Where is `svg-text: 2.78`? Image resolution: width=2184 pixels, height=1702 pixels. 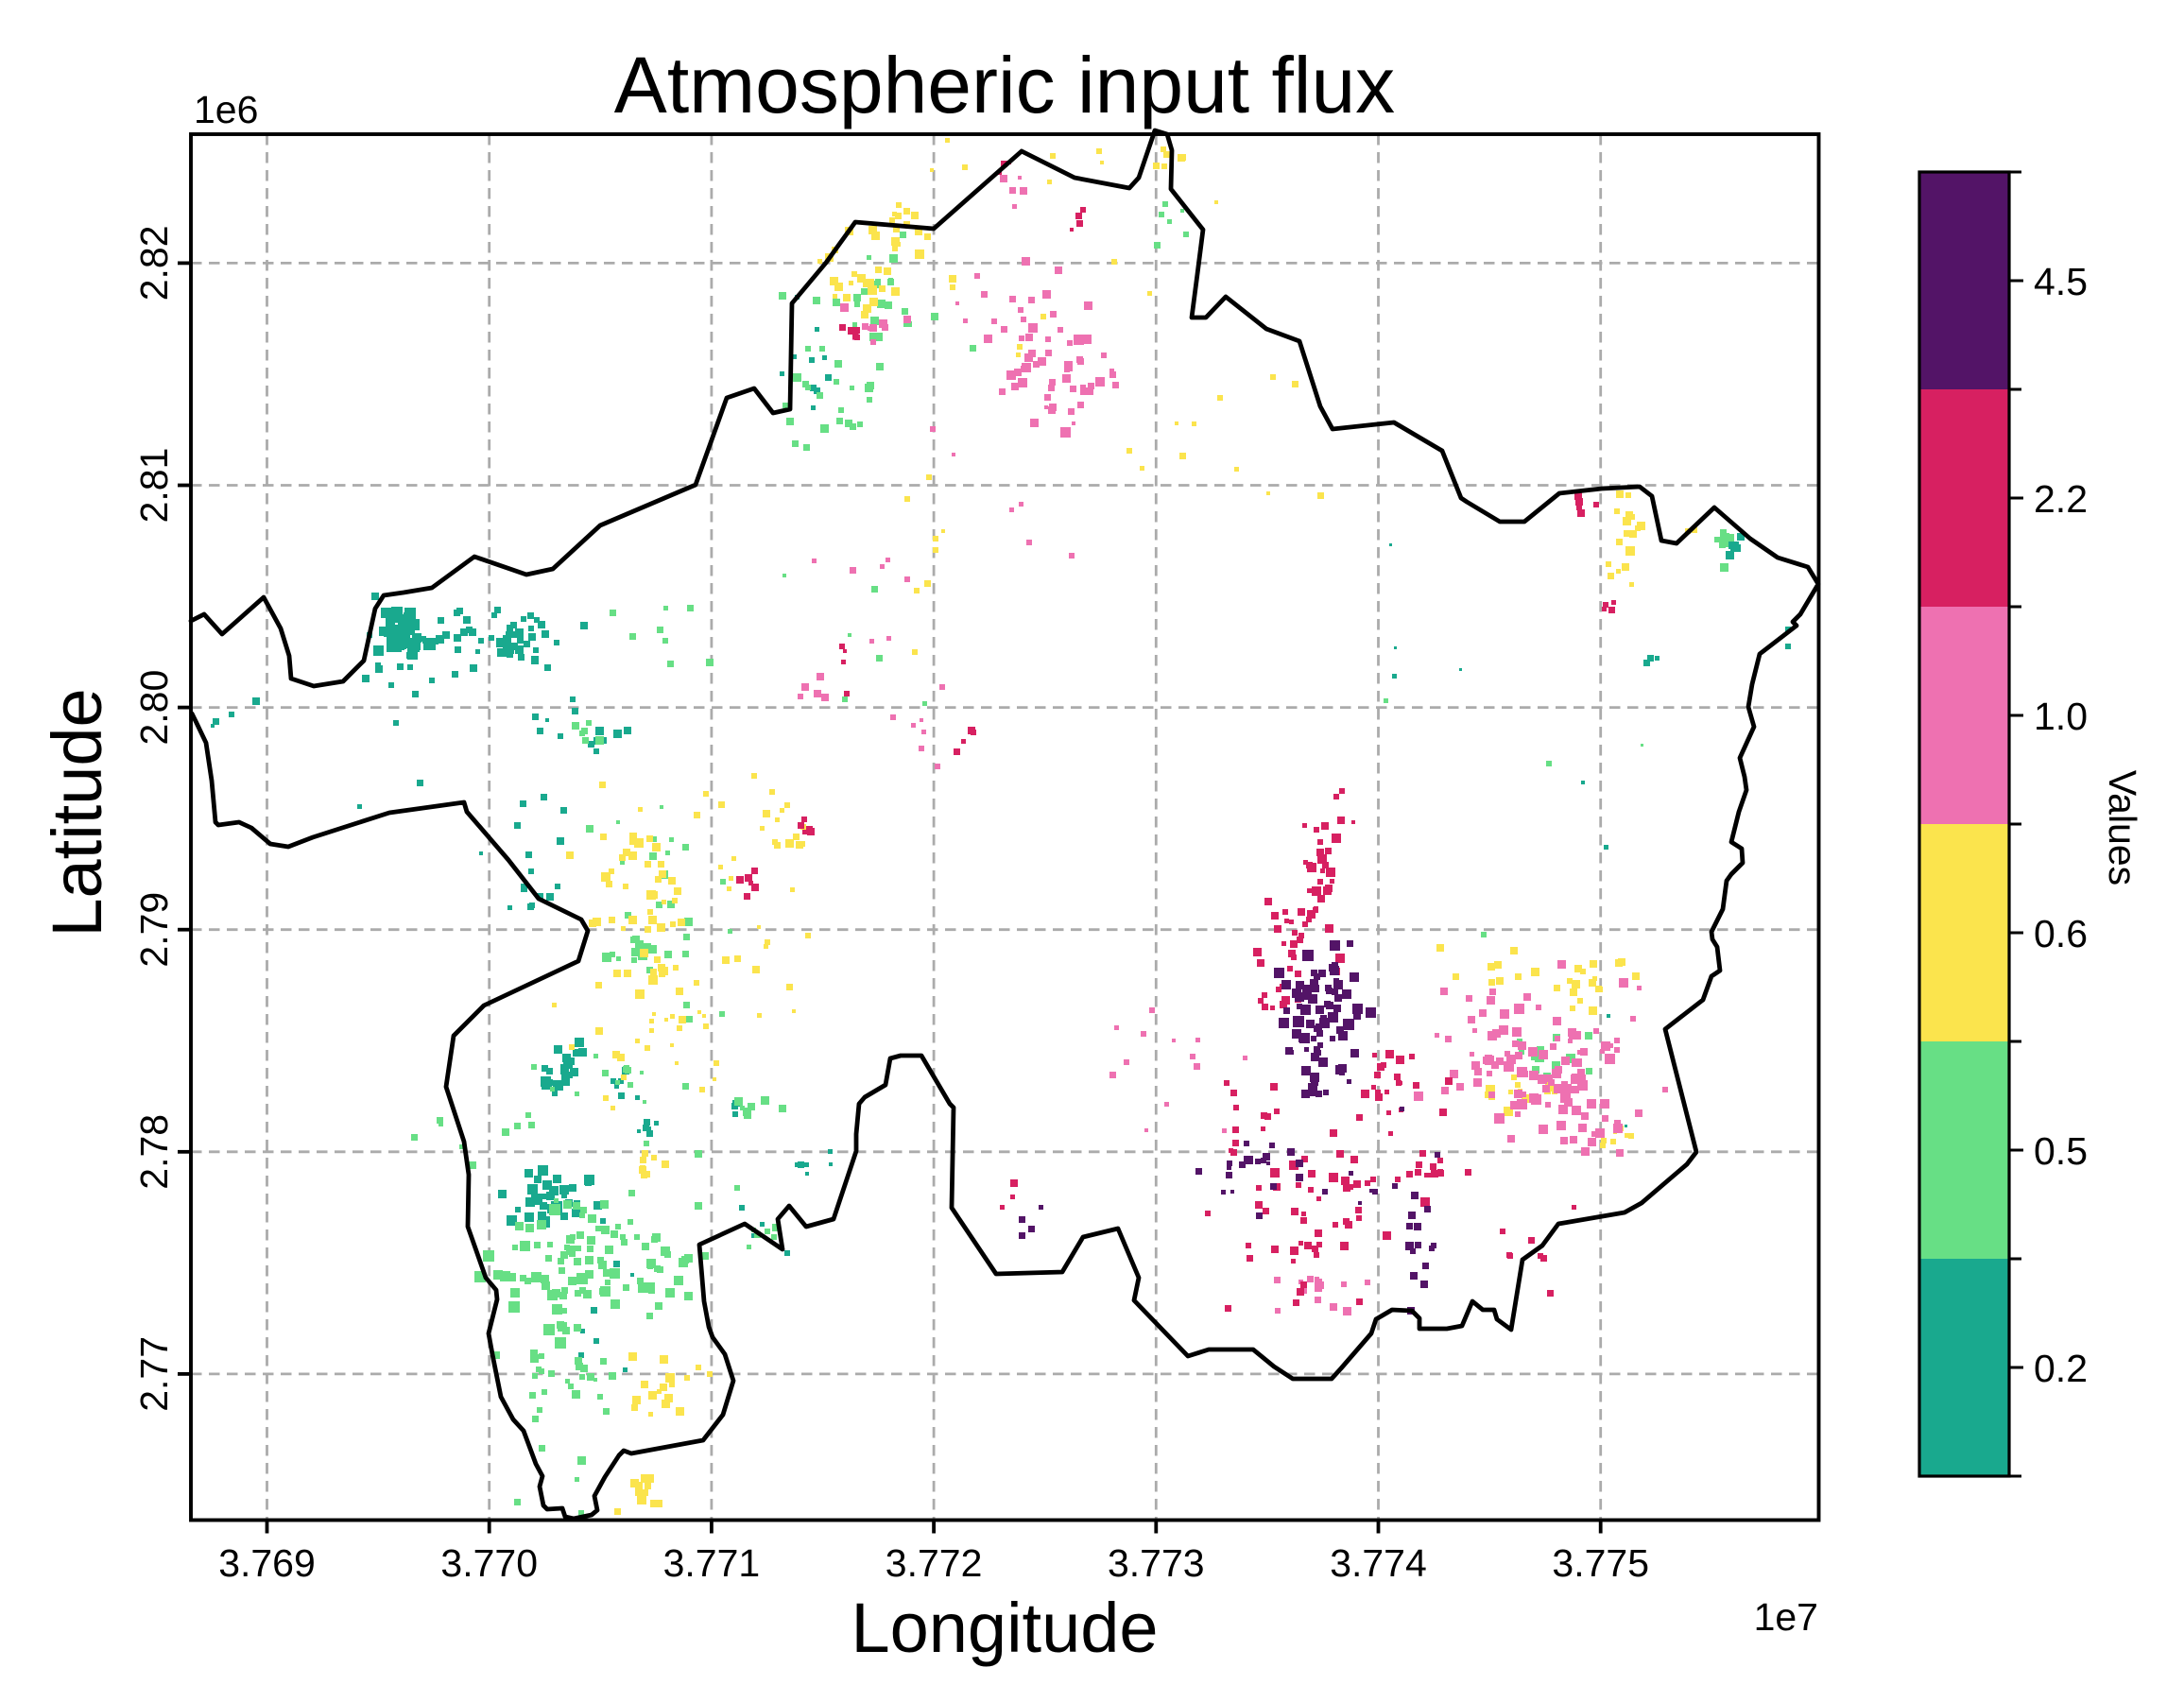 svg-text: 2.78 is located at coordinates (154, 1152).